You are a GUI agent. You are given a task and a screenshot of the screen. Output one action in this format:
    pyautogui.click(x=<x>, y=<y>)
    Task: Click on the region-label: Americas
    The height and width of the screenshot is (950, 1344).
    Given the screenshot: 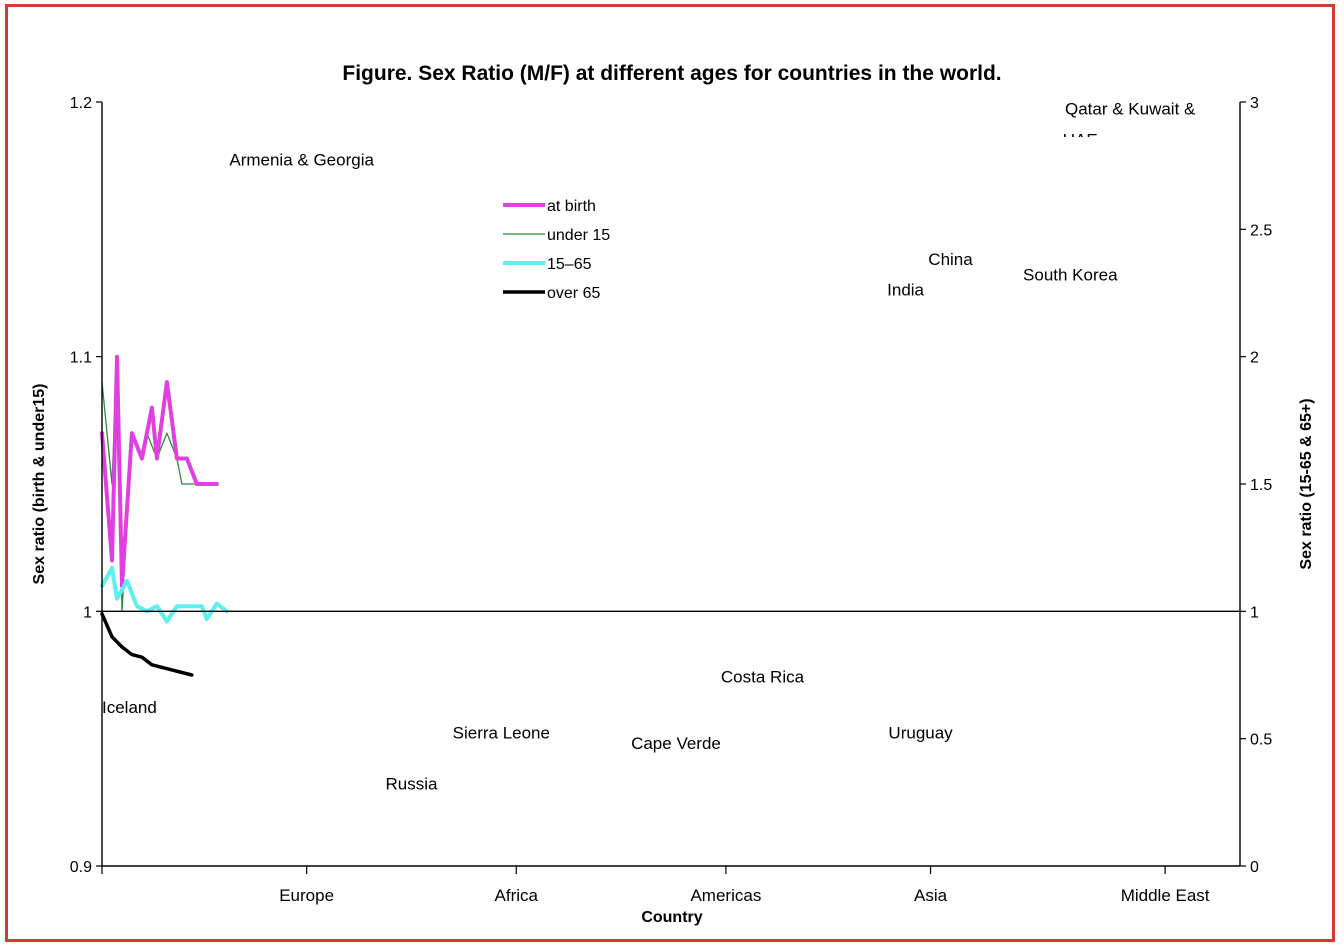 What is the action you would take?
    pyautogui.click(x=725, y=895)
    